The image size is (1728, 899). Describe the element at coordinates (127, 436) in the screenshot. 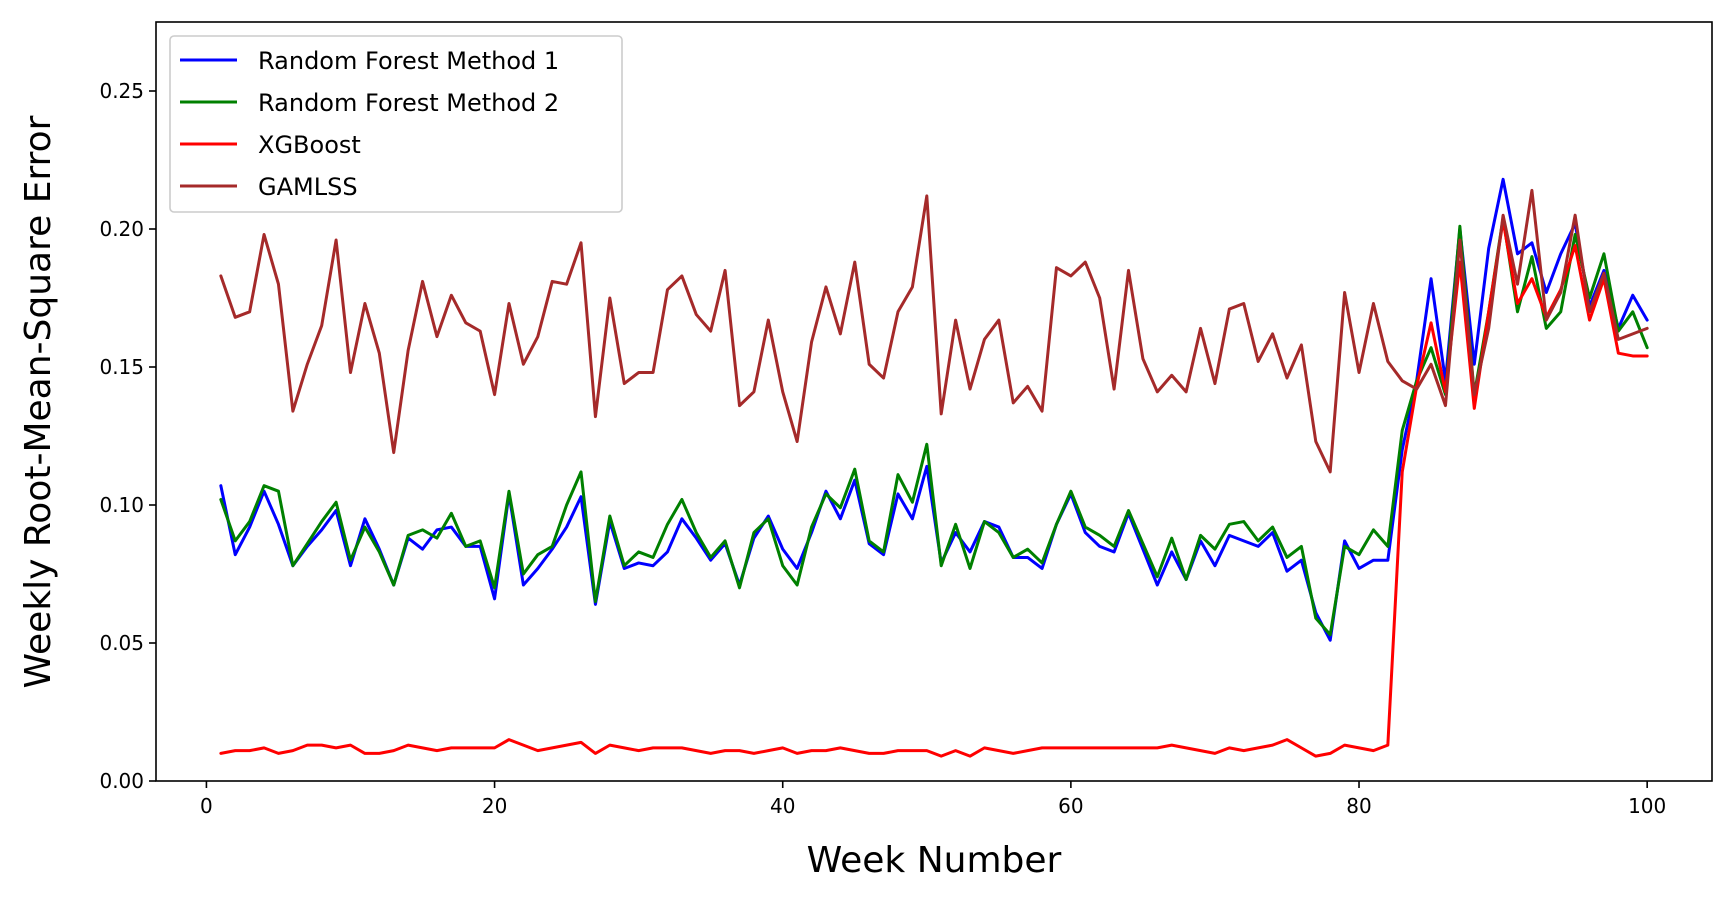

I see `y-axis-ticks: 0.00 0.05 0.10 0.15 0.20 0.25` at that location.